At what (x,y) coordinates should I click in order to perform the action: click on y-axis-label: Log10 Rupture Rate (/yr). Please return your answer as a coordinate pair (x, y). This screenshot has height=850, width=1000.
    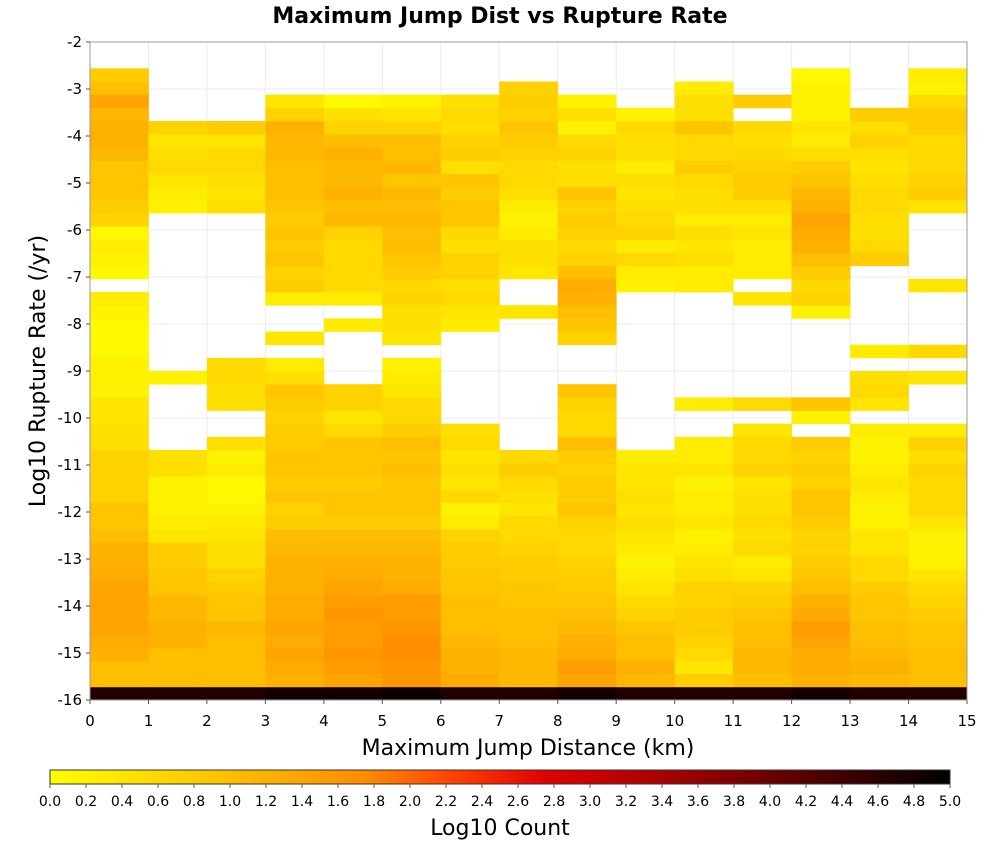
    Looking at the image, I should click on (38, 371).